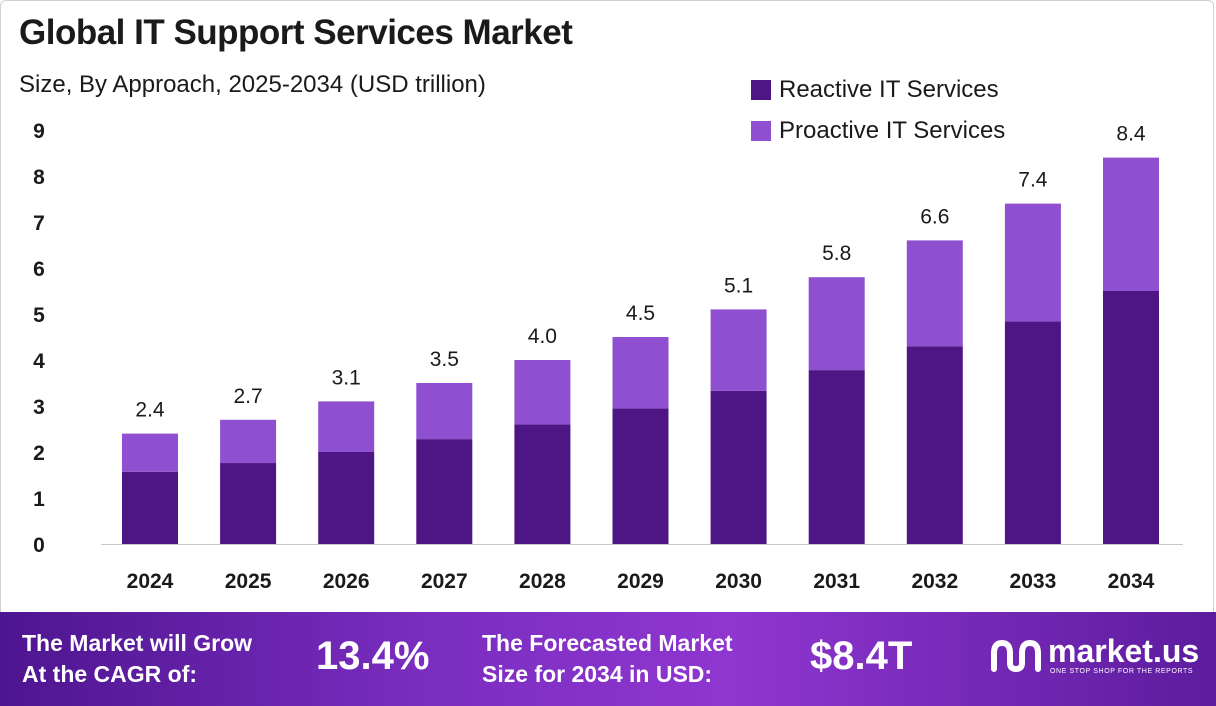 The image size is (1216, 706). Describe the element at coordinates (247, 396) in the screenshot. I see `bar-total-label: 2.7` at that location.